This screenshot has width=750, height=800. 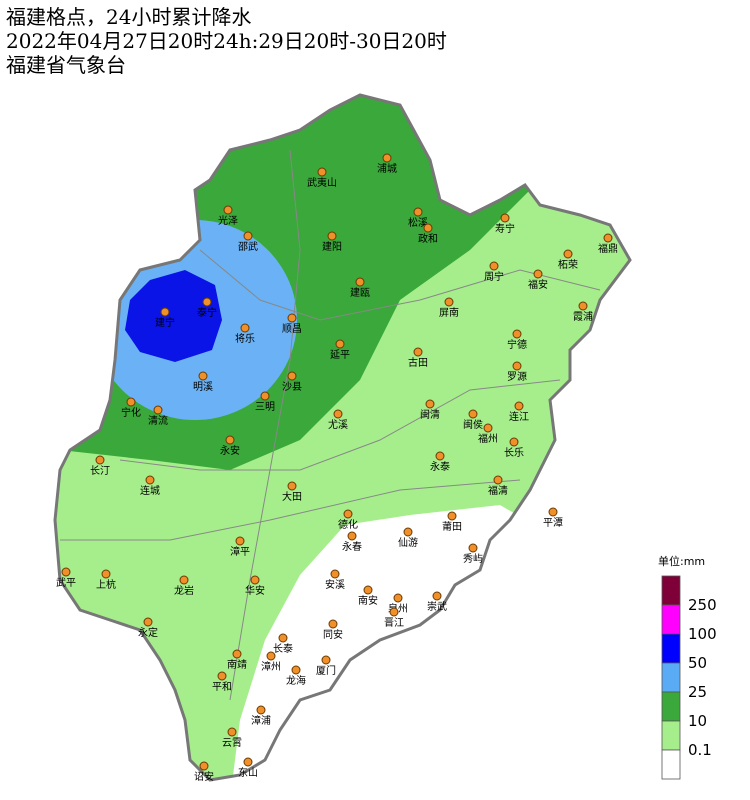 I want to click on city-label: 漳浦, so click(x=261, y=720).